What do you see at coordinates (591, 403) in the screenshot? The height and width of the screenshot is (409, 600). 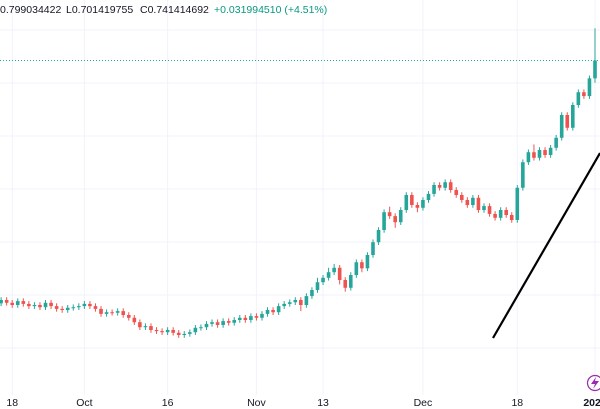 I see `x-tick-label: 2024` at bounding box center [591, 403].